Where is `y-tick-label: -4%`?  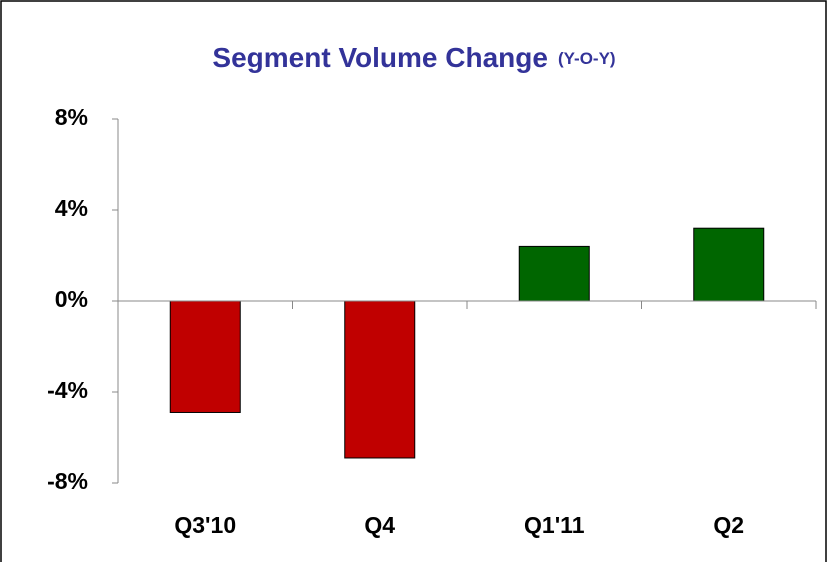 y-tick-label: -4% is located at coordinates (67, 390).